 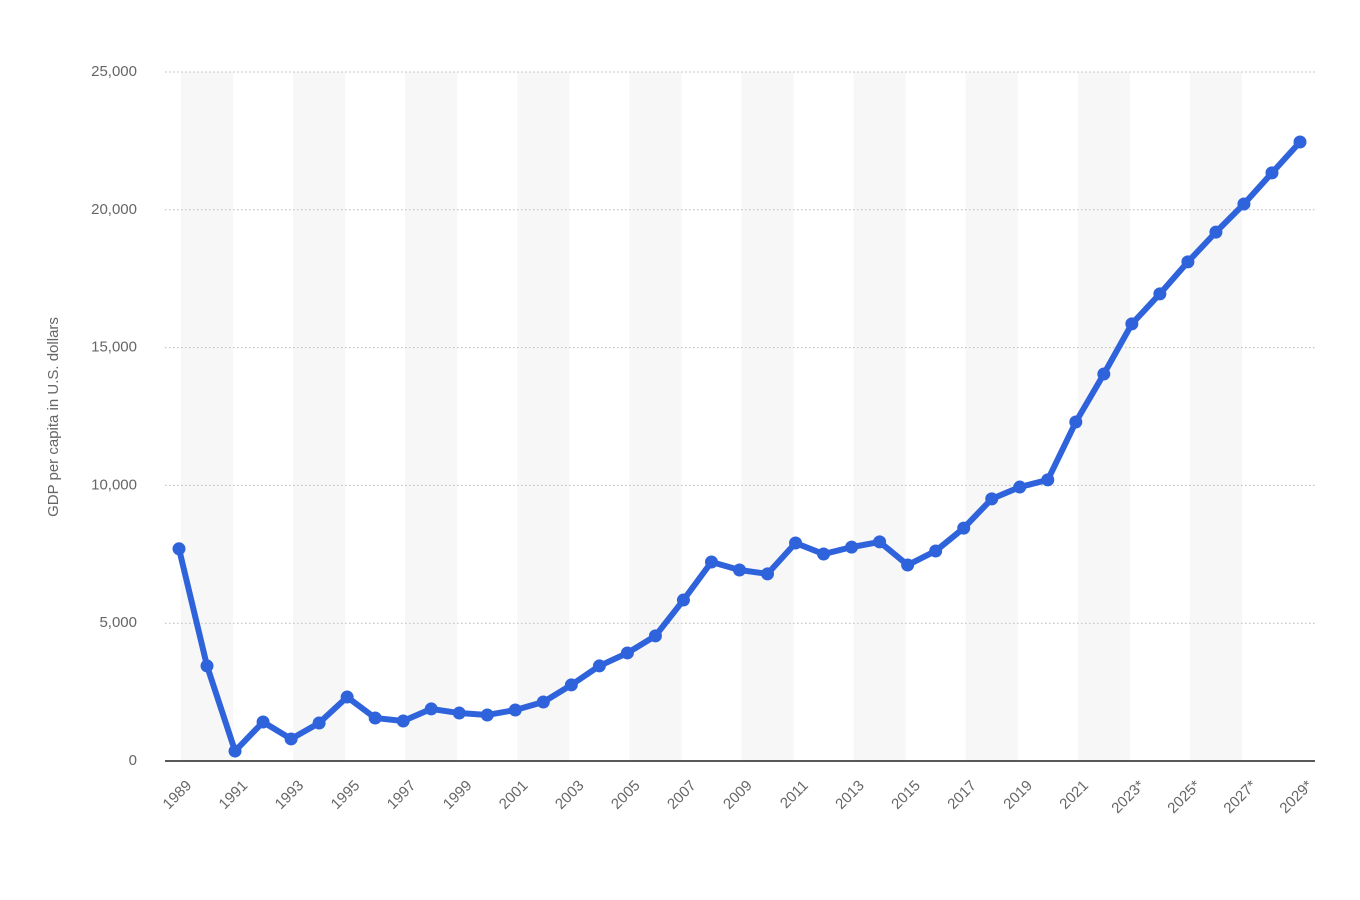 What do you see at coordinates (1240, 797) in the screenshot?
I see `x-tick-label: 2027*` at bounding box center [1240, 797].